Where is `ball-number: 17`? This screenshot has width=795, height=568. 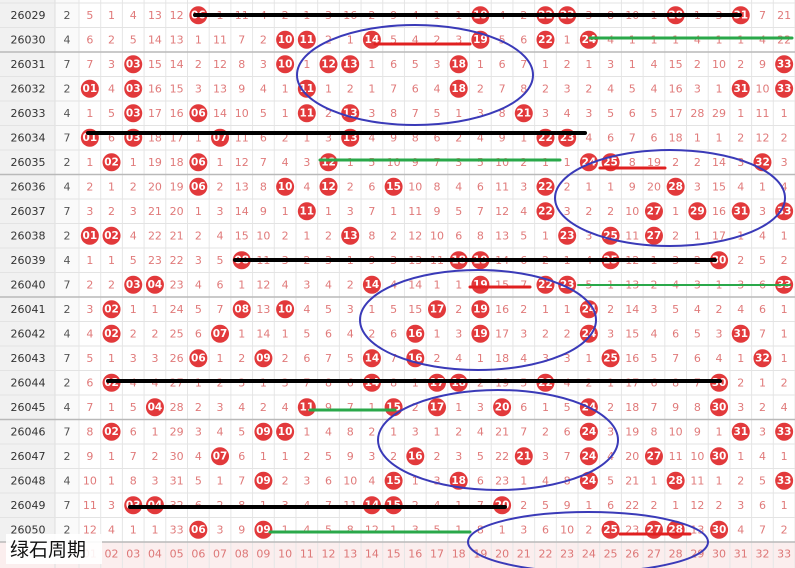 ball-number: 17 is located at coordinates (437, 407).